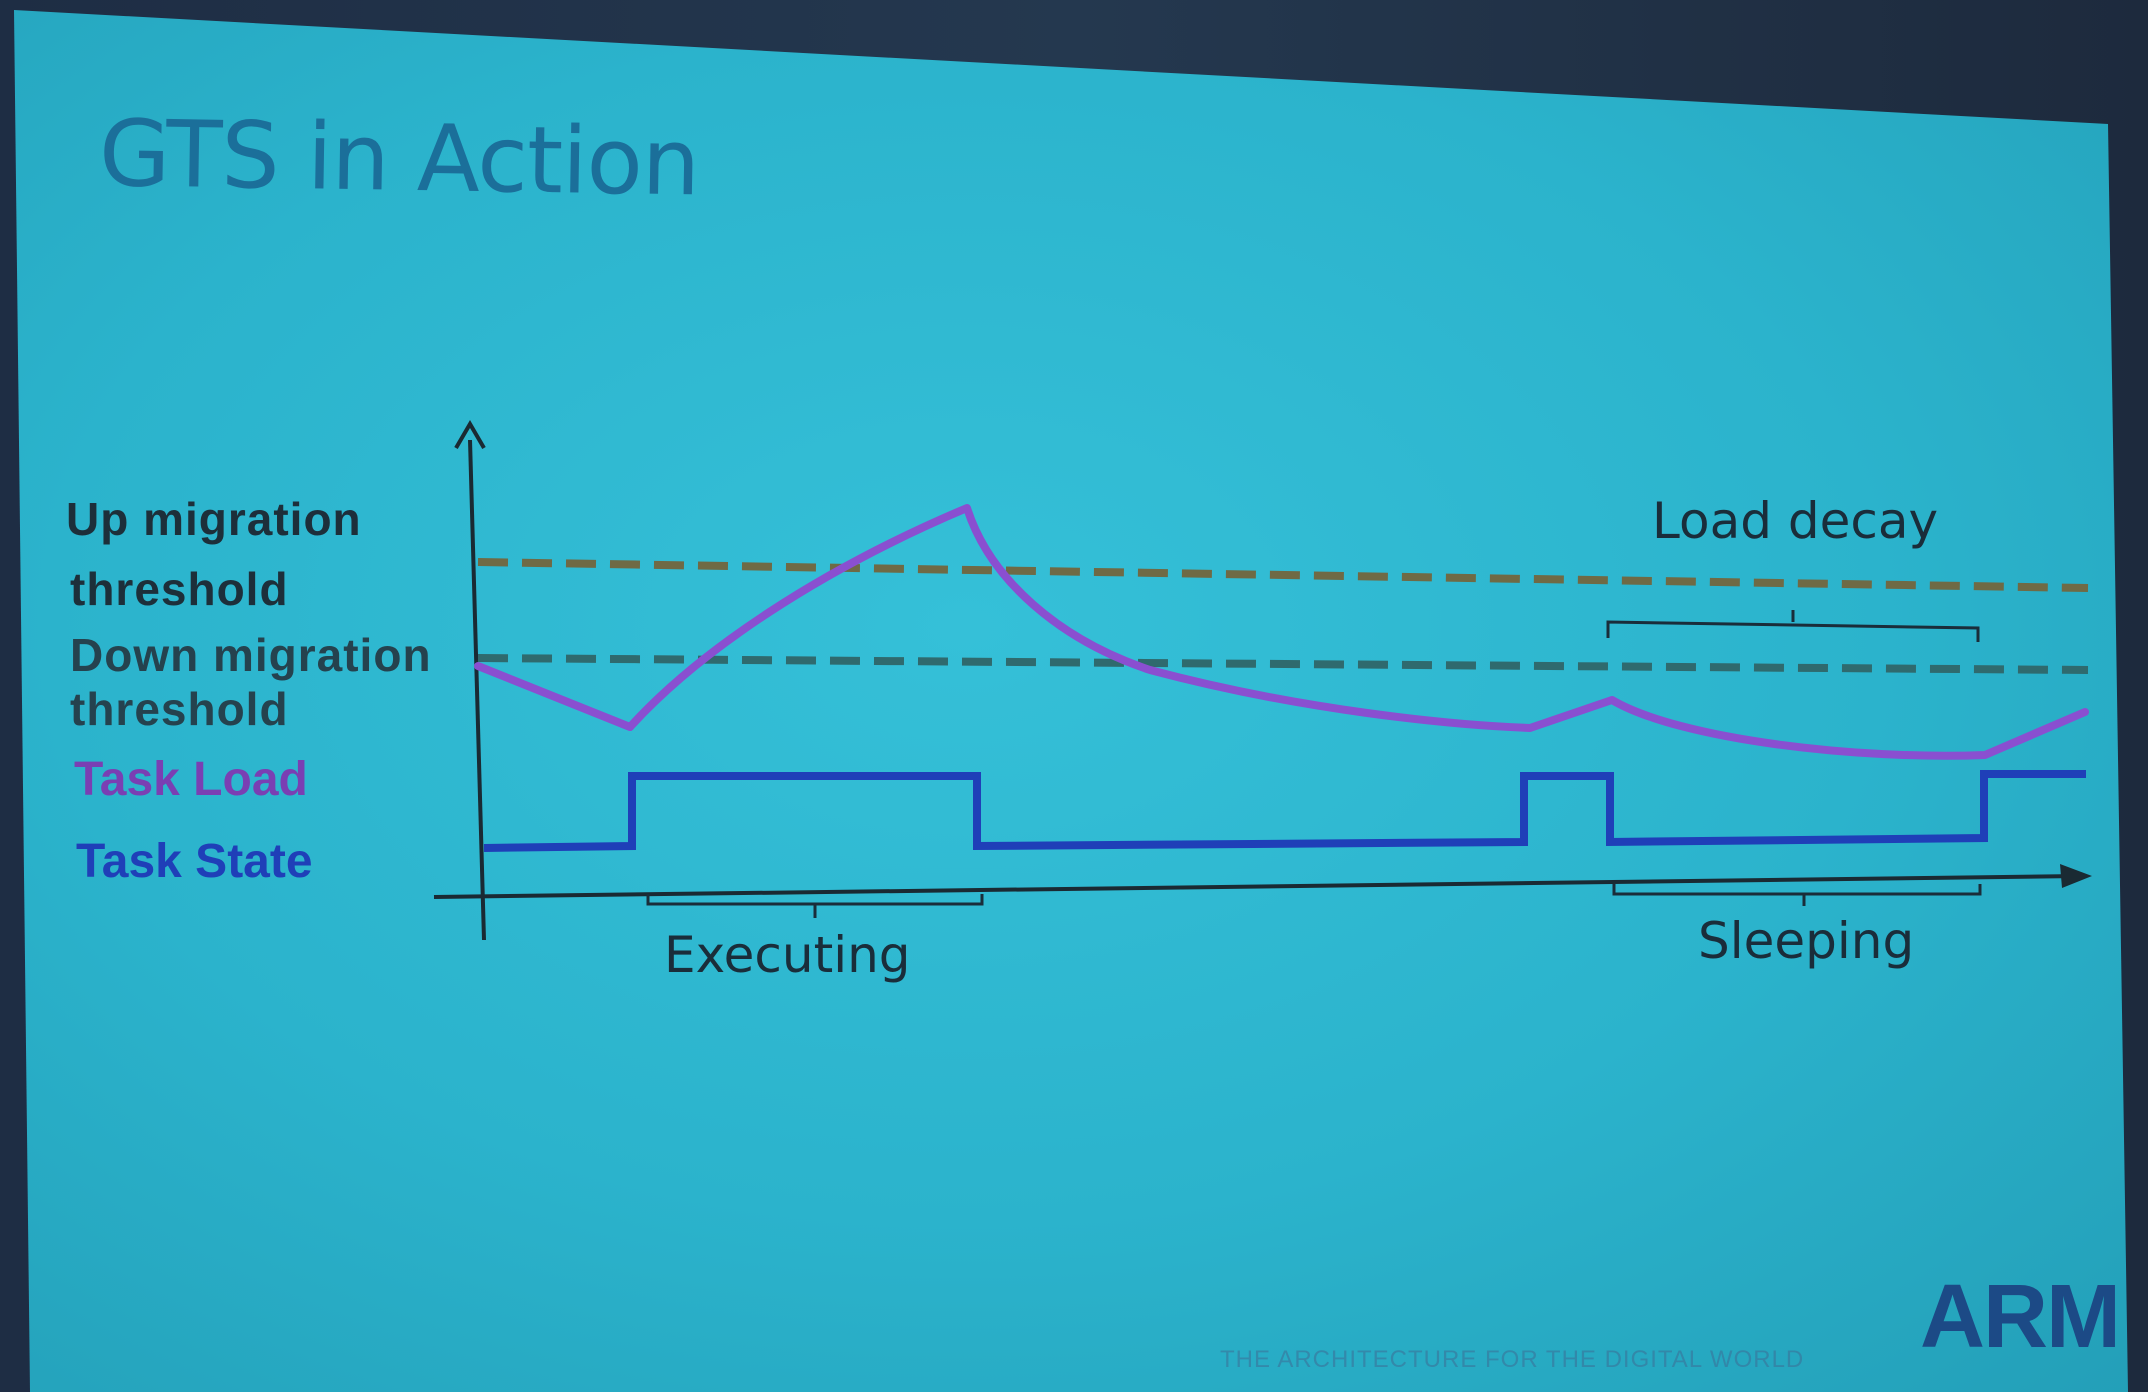 This screenshot has width=2148, height=1392. Describe the element at coordinates (1795, 521) in the screenshot. I see `load-decay-label: Load decay` at that location.